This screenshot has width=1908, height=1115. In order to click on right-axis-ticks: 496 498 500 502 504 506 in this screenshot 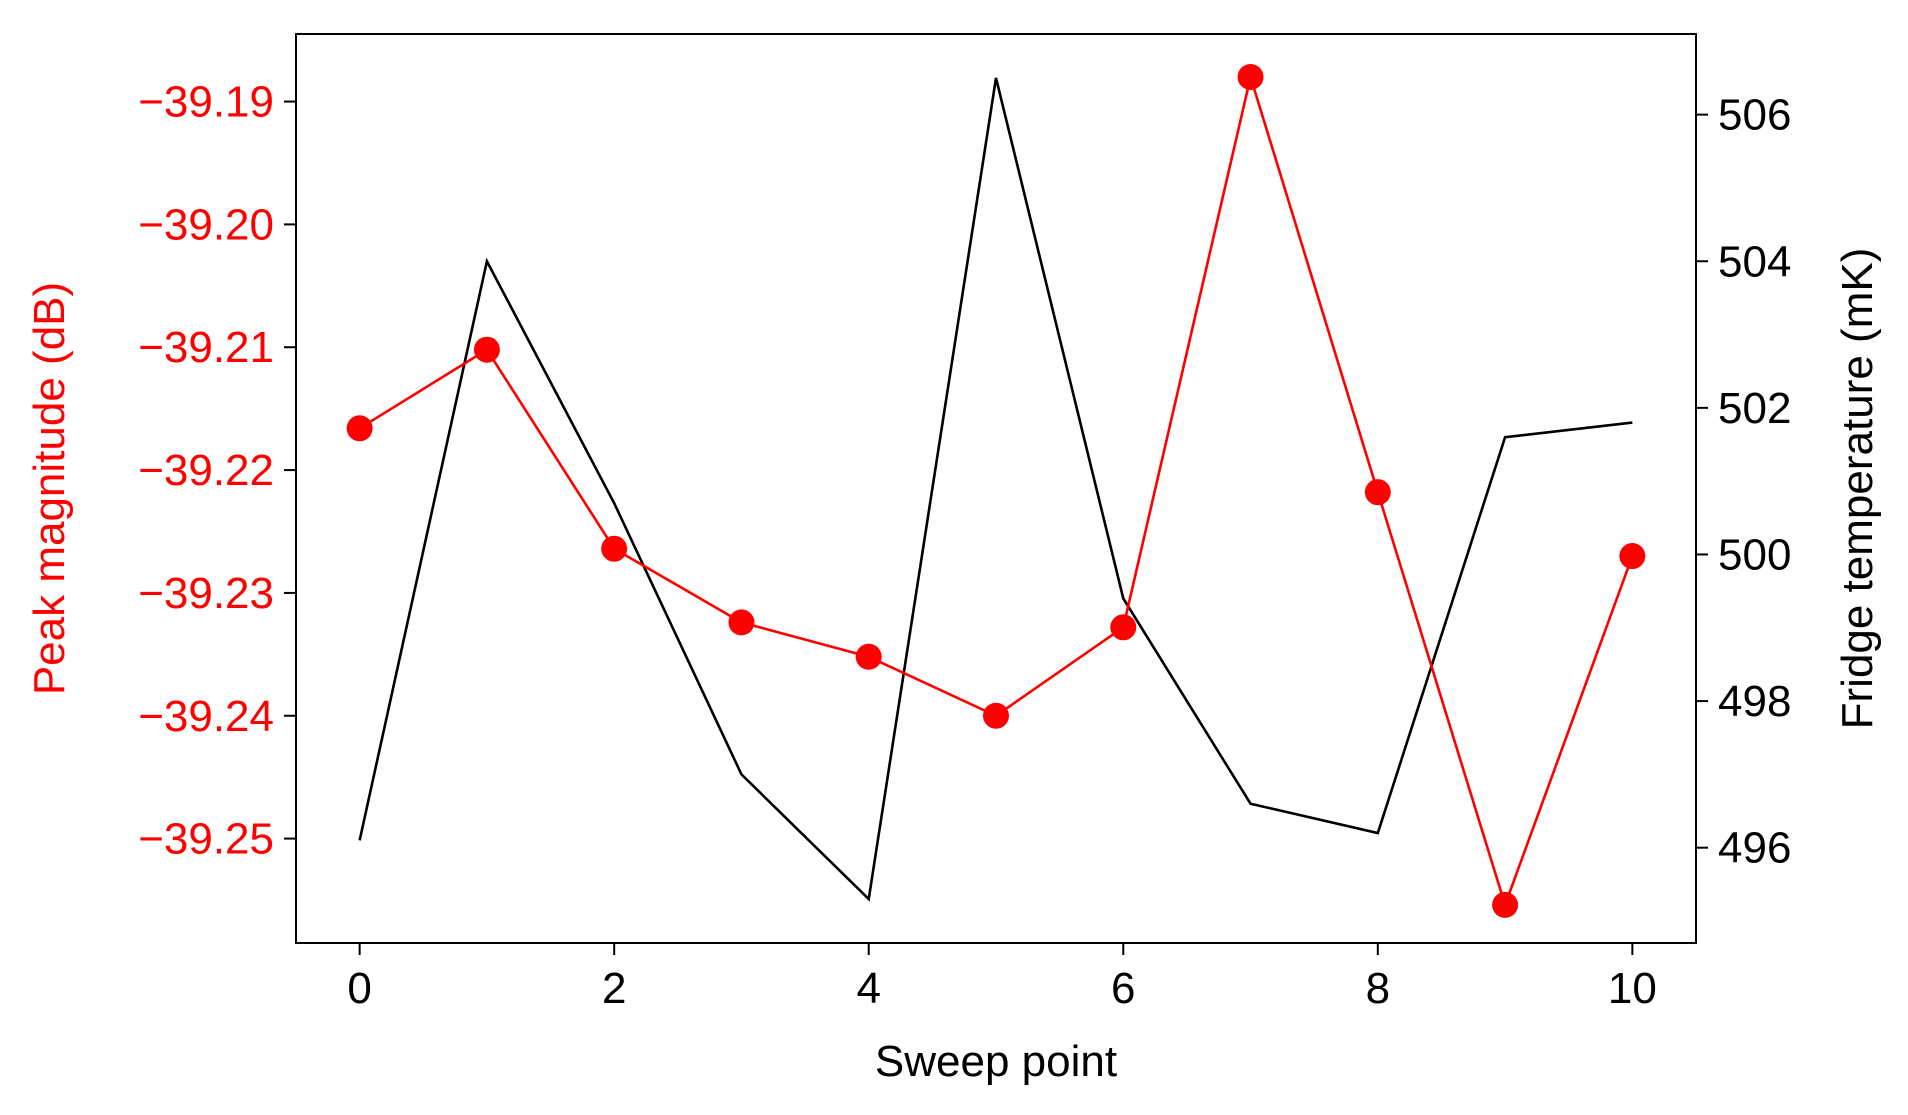, I will do `click(1743, 482)`.